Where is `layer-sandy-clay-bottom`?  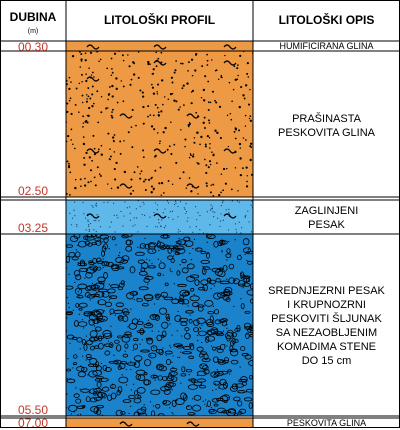 layer-sandy-clay-bottom is located at coordinates (159, 423).